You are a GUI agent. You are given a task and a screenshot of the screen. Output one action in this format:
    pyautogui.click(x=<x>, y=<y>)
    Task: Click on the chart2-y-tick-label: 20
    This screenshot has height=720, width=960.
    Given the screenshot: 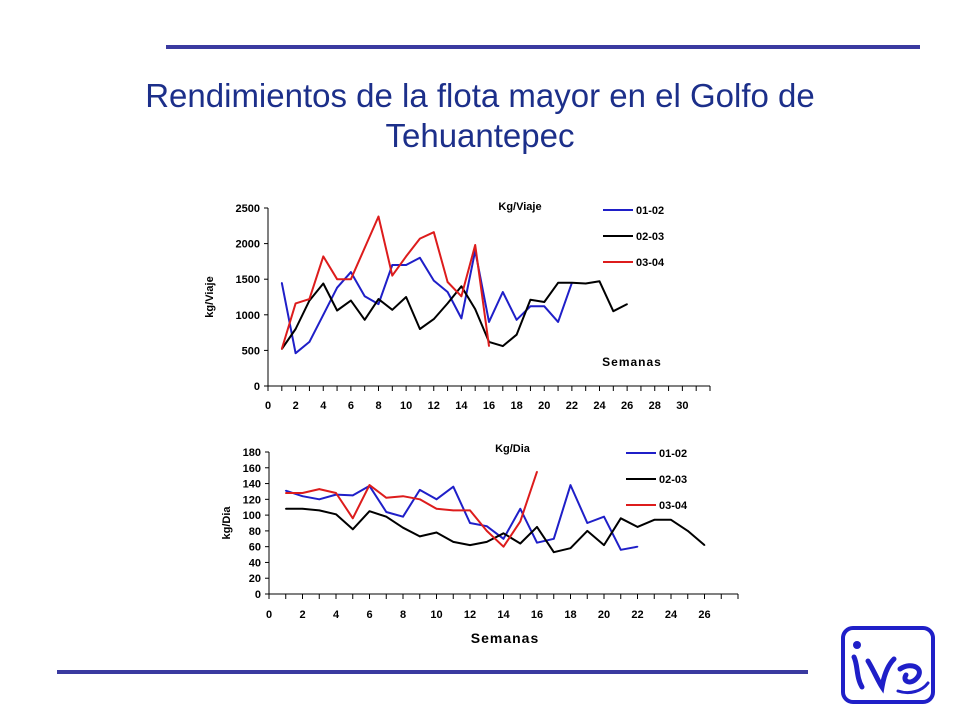 What is the action you would take?
    pyautogui.click(x=255, y=579)
    